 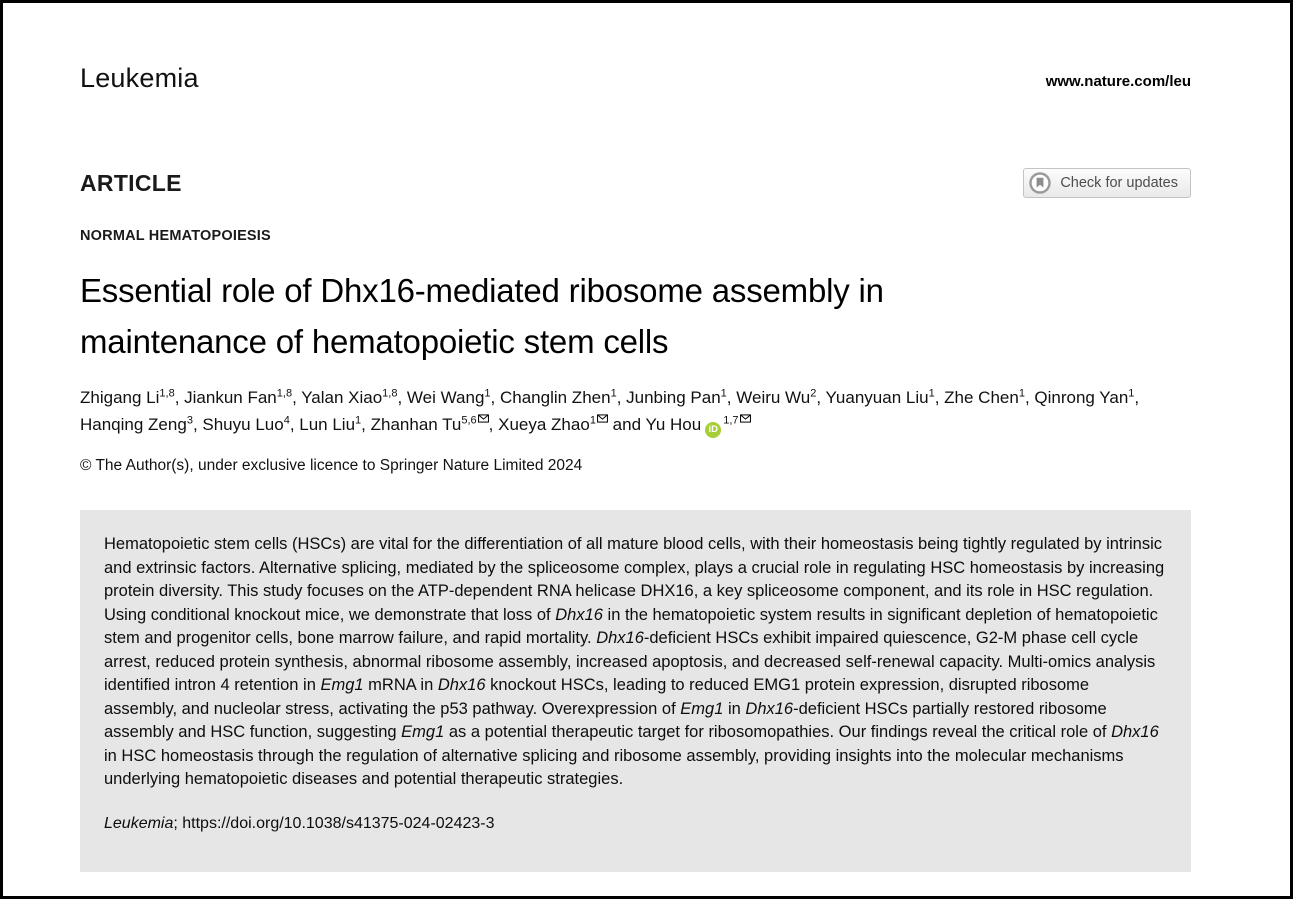 What do you see at coordinates (120, 397) in the screenshot?
I see `author-name: Zhigang Li` at bounding box center [120, 397].